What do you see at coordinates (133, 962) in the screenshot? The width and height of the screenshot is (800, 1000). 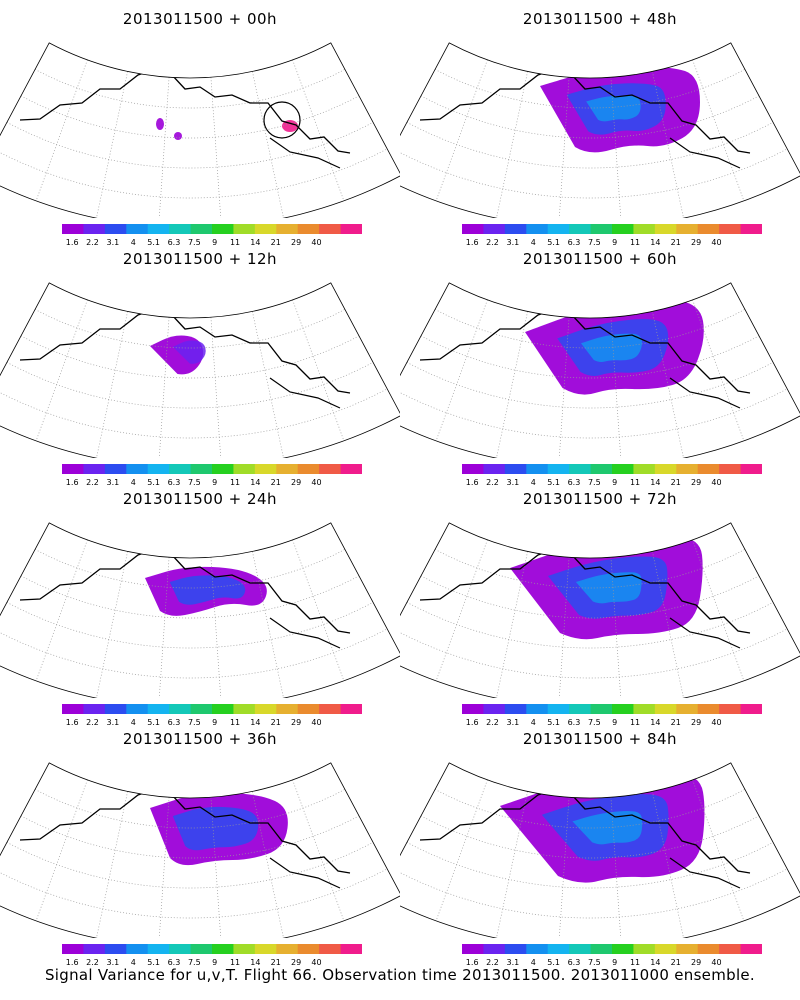 I see `colorbar-tick-label: 4` at bounding box center [133, 962].